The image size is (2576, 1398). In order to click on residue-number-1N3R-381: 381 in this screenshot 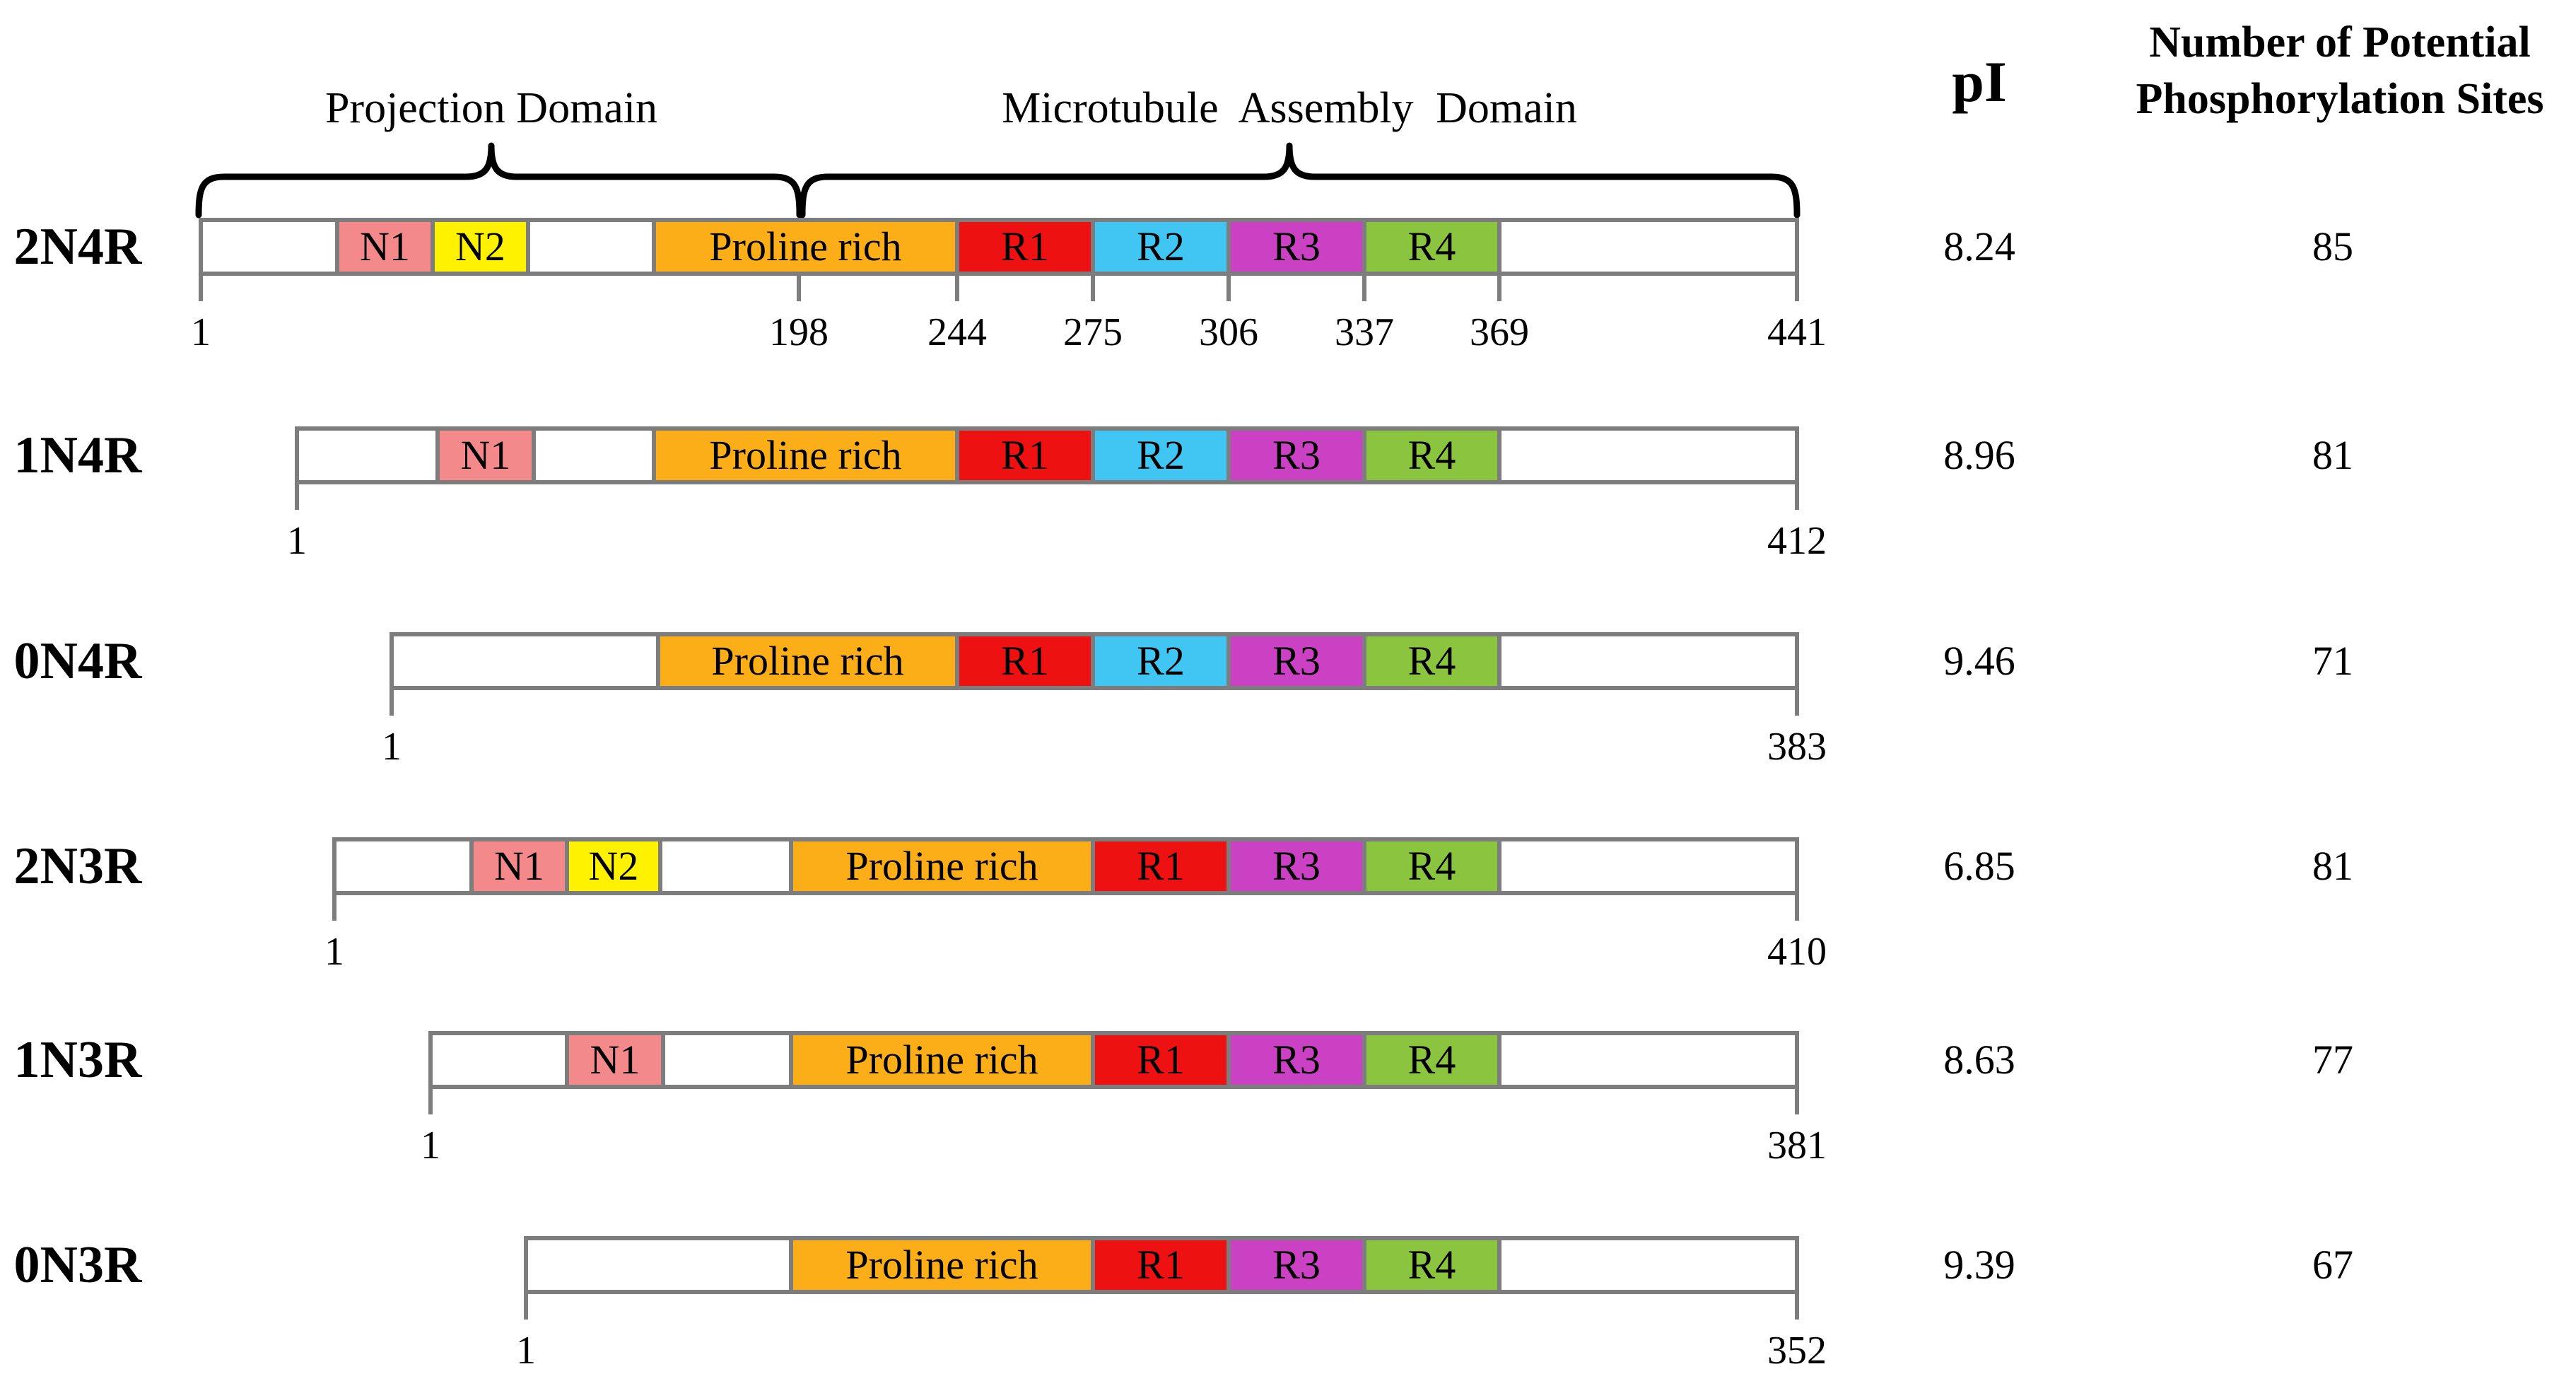, I will do `click(1797, 1145)`.